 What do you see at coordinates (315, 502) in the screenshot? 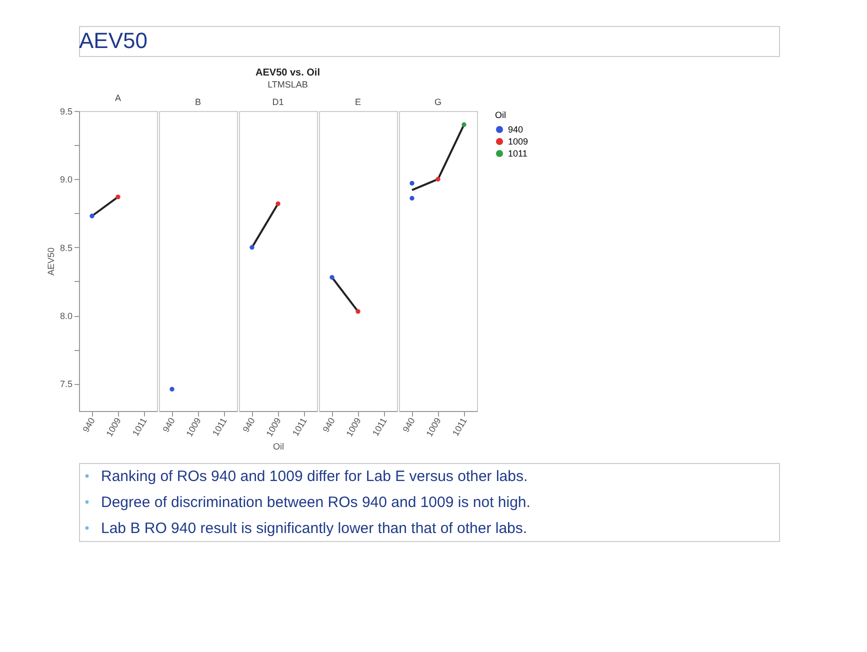
I see `text: Degree of discrimination between ROs 940 and 1009 is not high.` at bounding box center [315, 502].